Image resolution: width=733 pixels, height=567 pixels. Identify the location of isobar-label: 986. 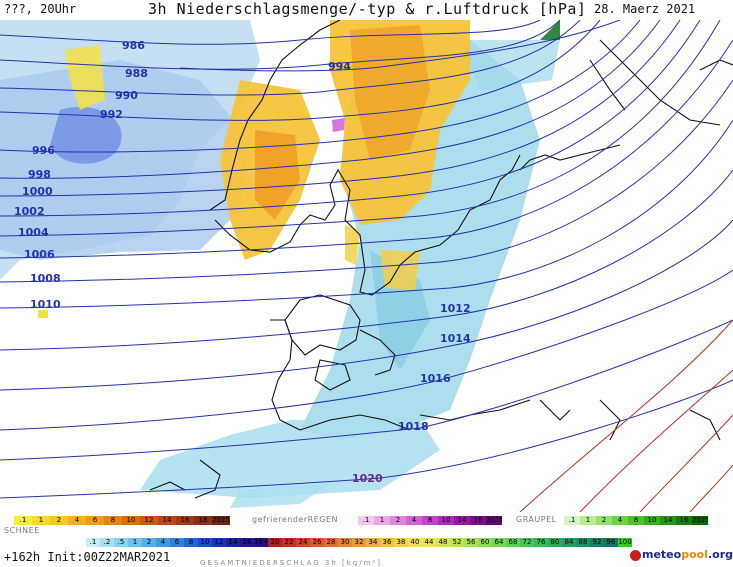
(133, 45).